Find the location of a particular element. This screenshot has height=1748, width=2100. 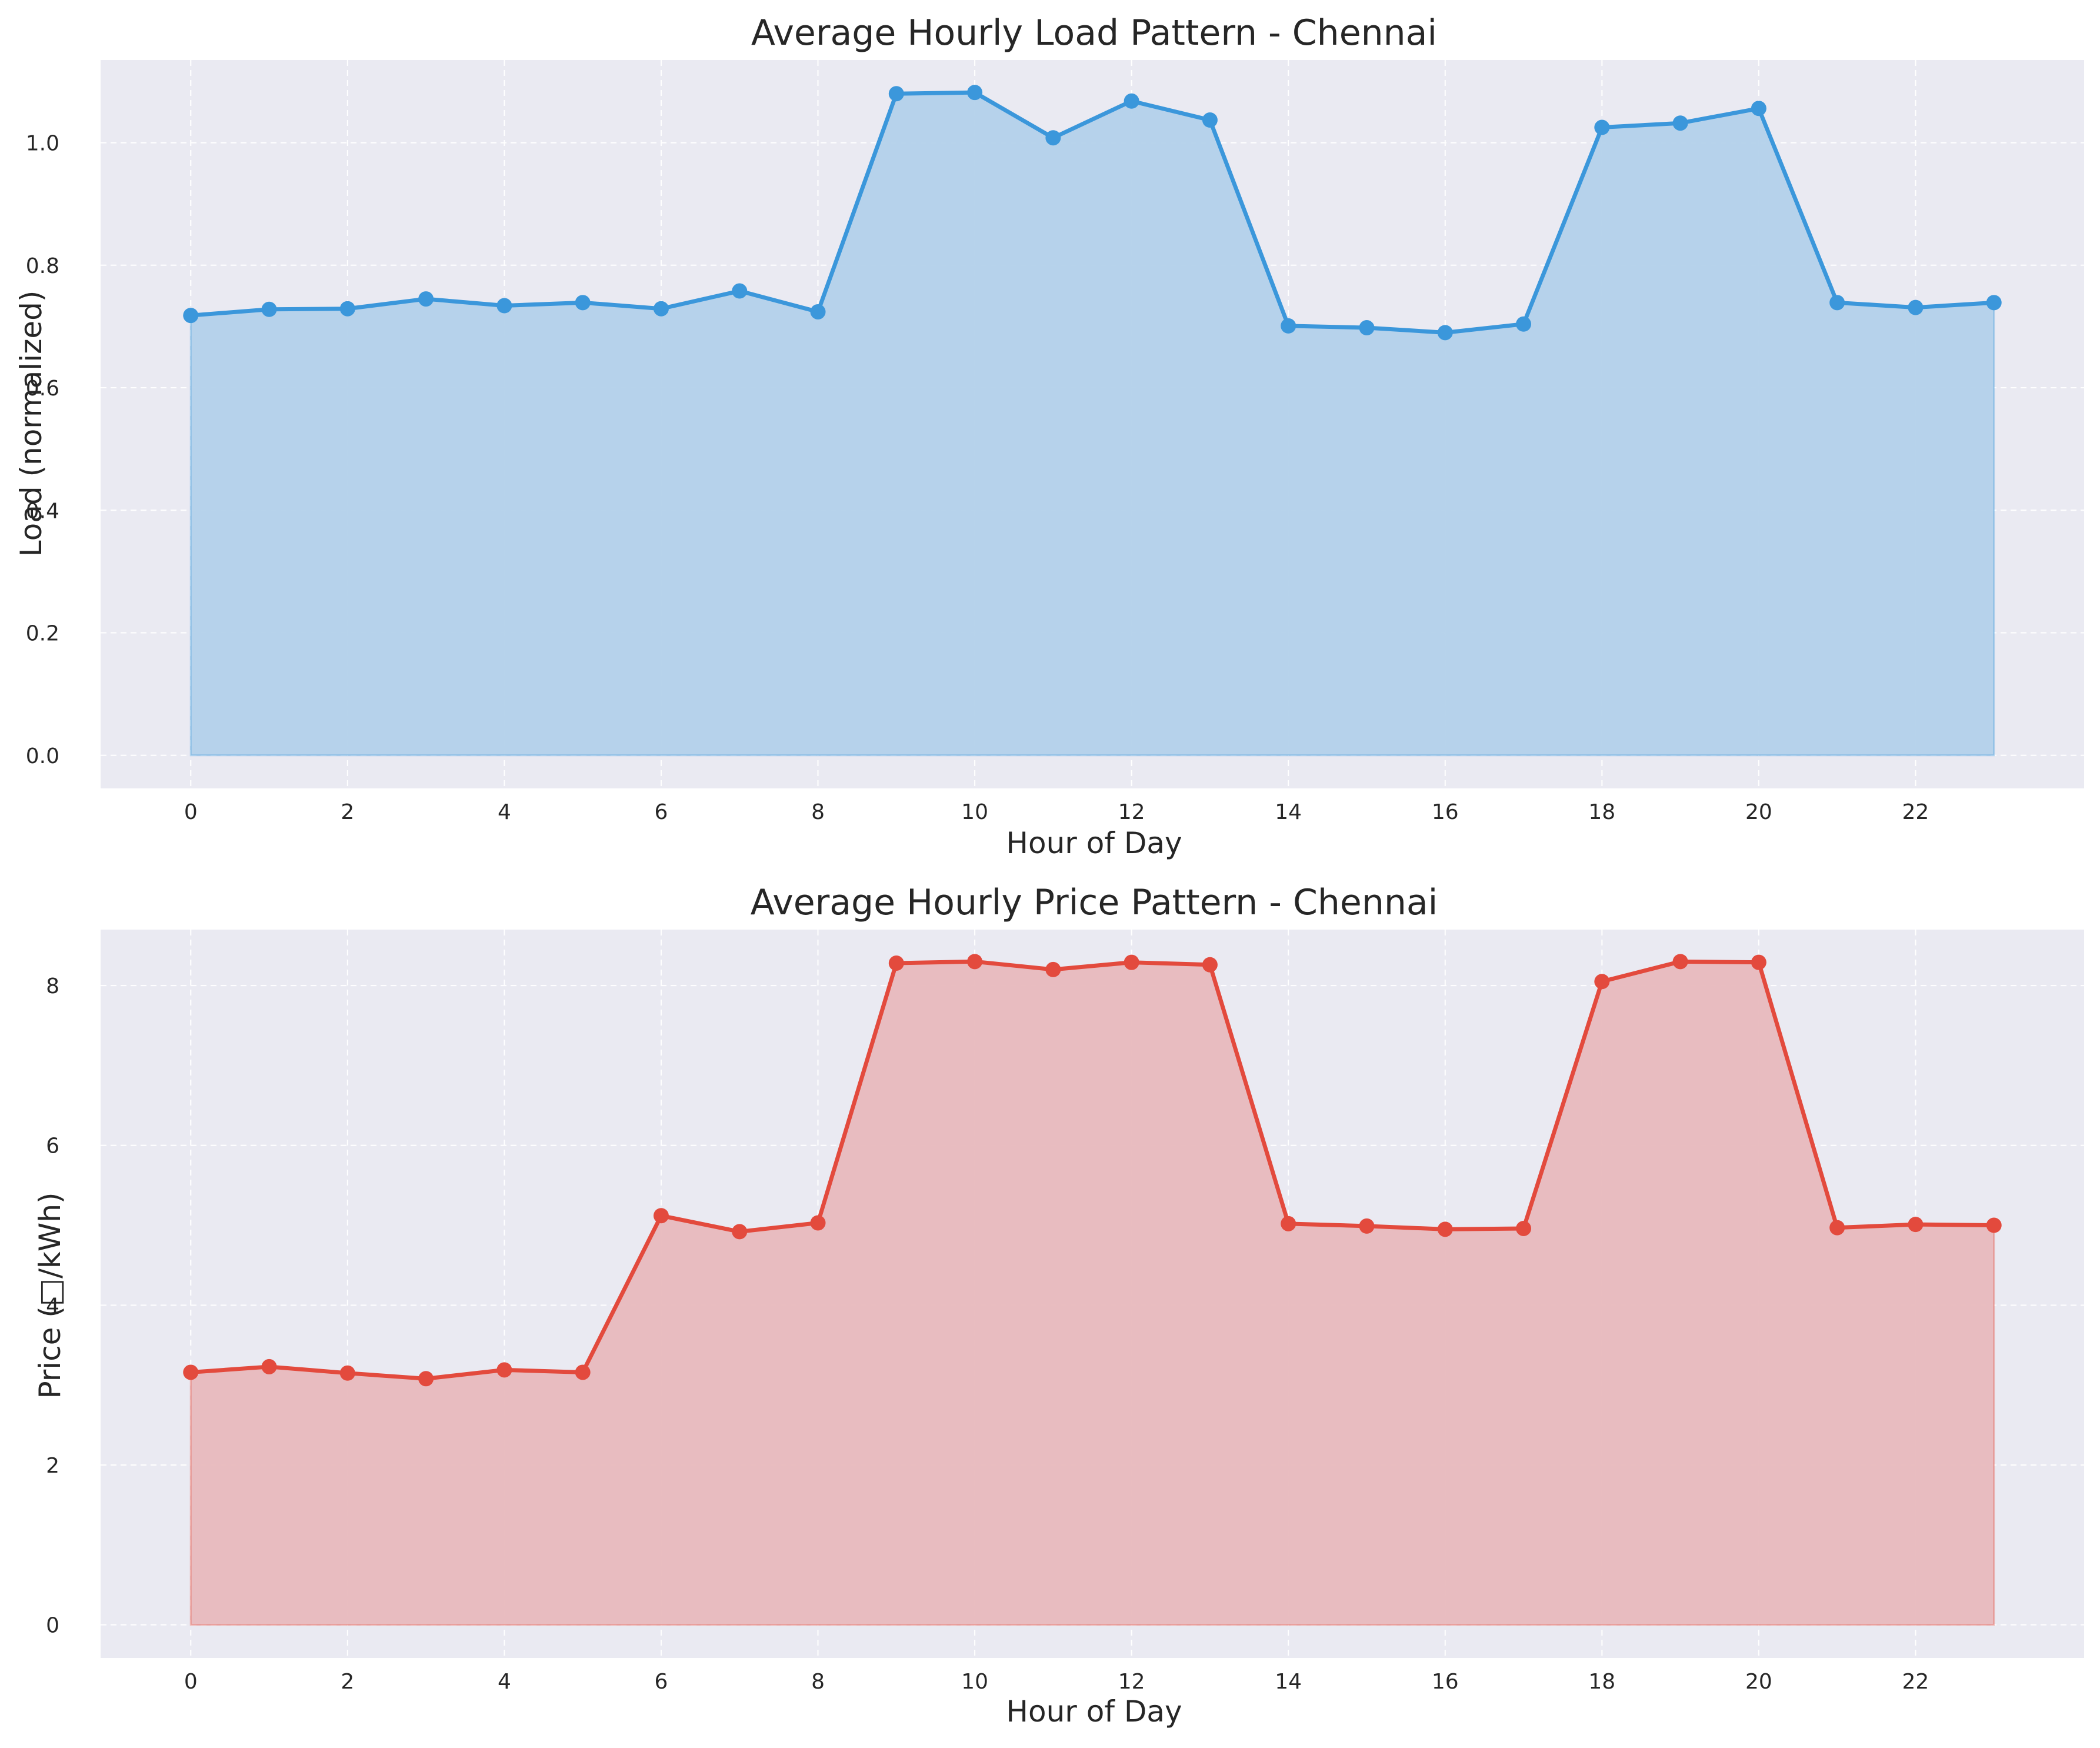

load-y-tick-label: 0.0 is located at coordinates (42, 756).